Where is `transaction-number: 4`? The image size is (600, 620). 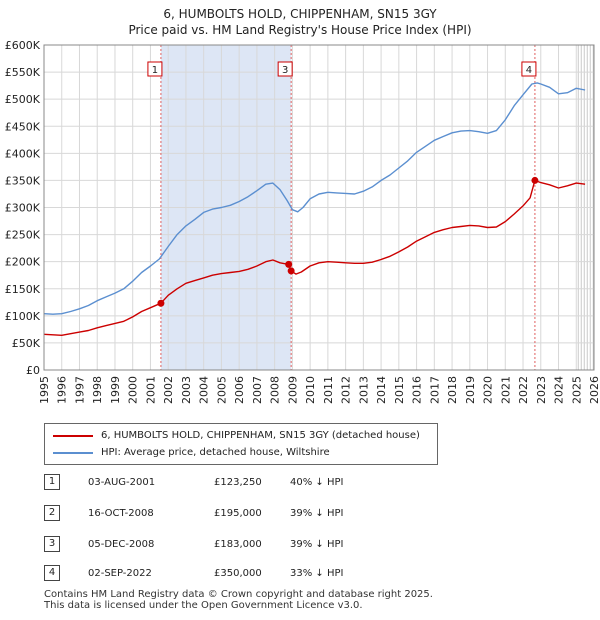
transaction-number: 4 is located at coordinates (52, 573).